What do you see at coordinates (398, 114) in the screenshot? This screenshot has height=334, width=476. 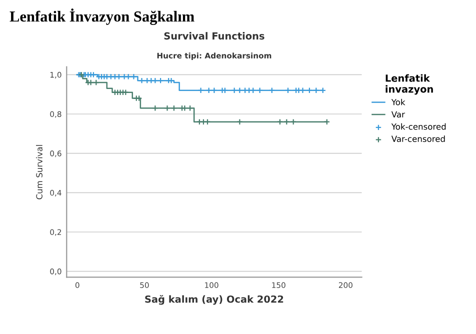 I see `legend-label: Var` at bounding box center [398, 114].